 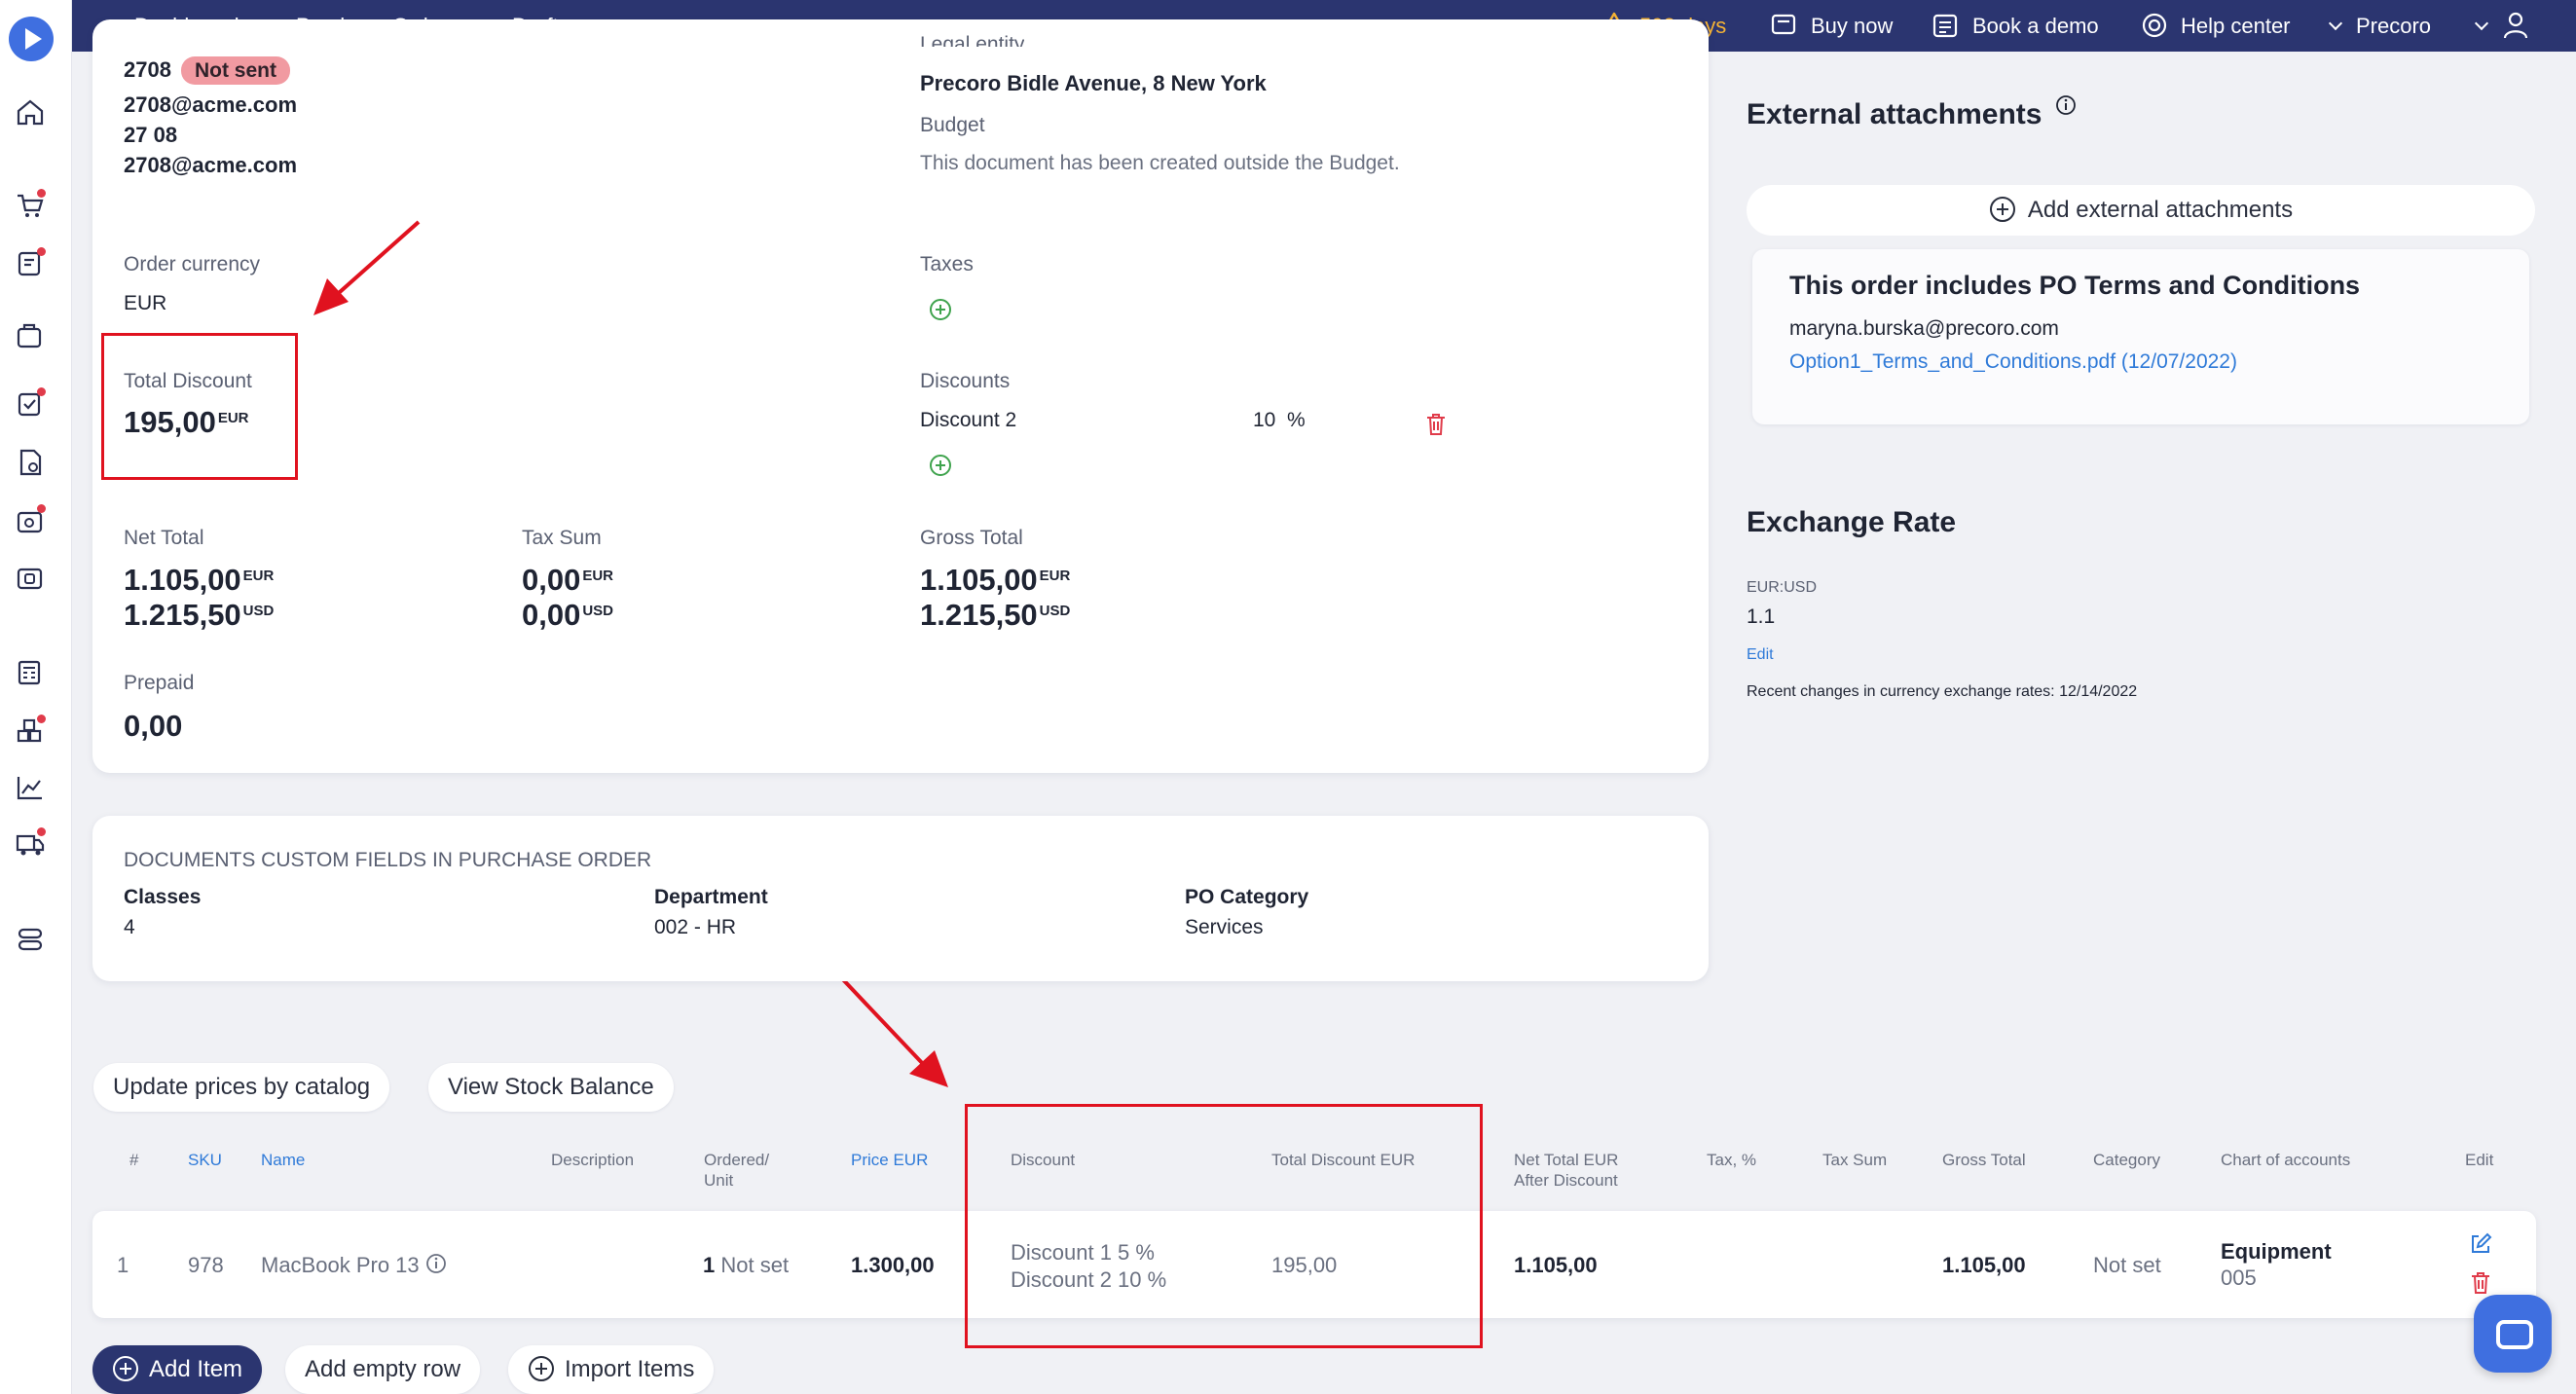 I want to click on gross-total-label: Gross Total, so click(x=971, y=538).